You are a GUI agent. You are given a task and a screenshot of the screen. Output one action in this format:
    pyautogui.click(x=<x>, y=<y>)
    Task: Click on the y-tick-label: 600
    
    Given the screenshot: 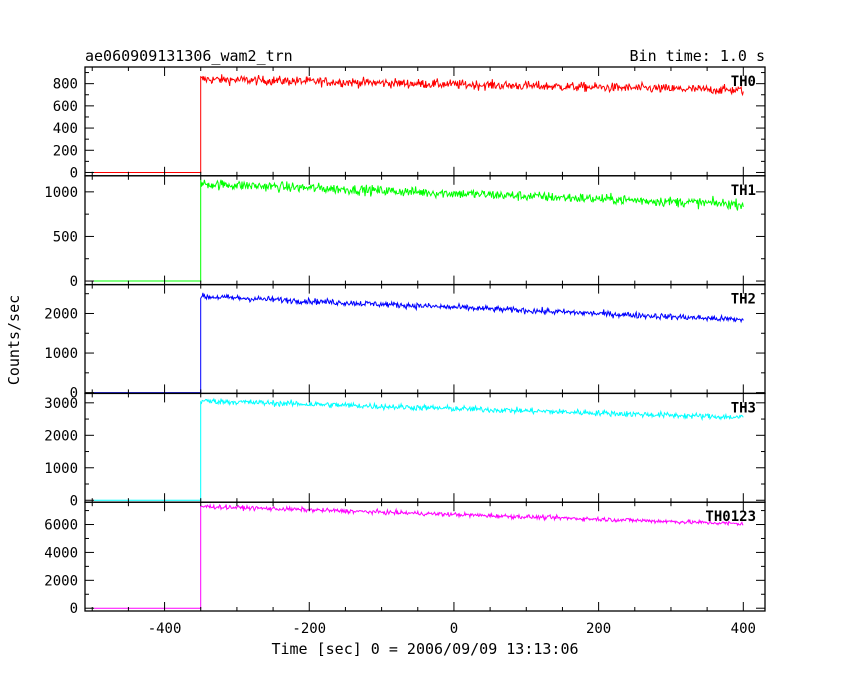 What is the action you would take?
    pyautogui.click(x=65, y=107)
    